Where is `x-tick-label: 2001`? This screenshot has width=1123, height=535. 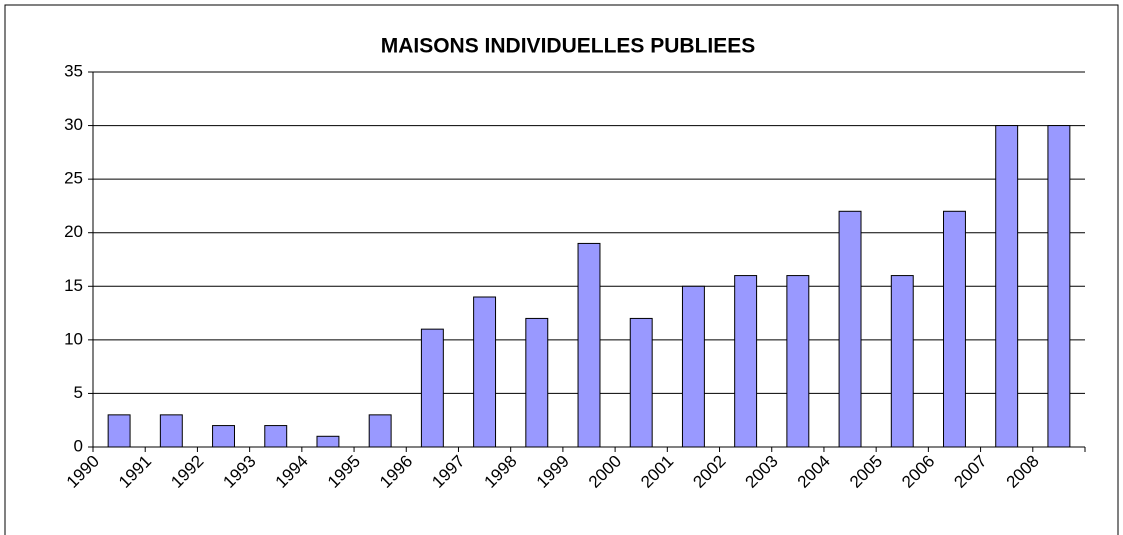 x-tick-label: 2001 is located at coordinates (657, 472).